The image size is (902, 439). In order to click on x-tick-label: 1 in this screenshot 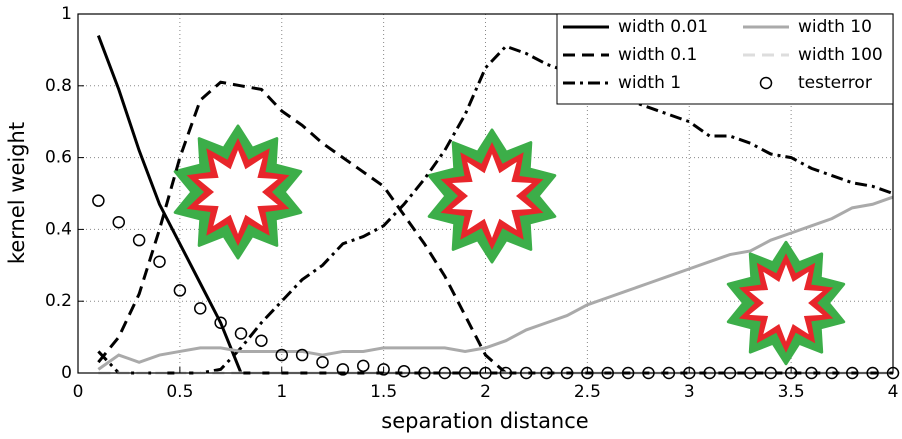, I will do `click(281, 392)`.